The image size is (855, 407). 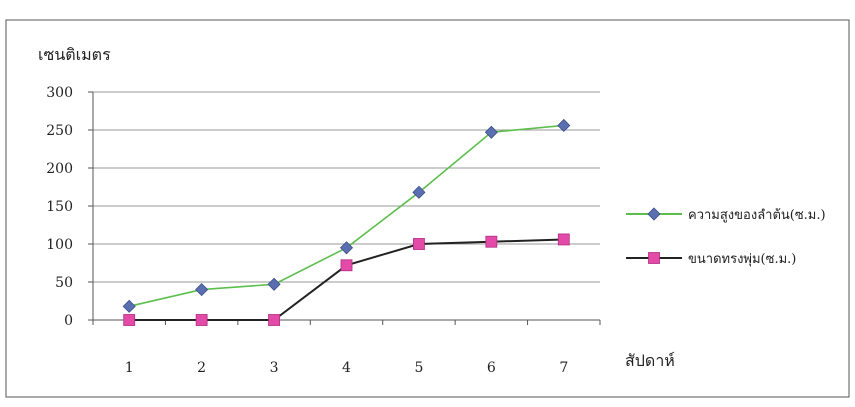 I want to click on y-tick-label: 300, so click(x=59, y=93).